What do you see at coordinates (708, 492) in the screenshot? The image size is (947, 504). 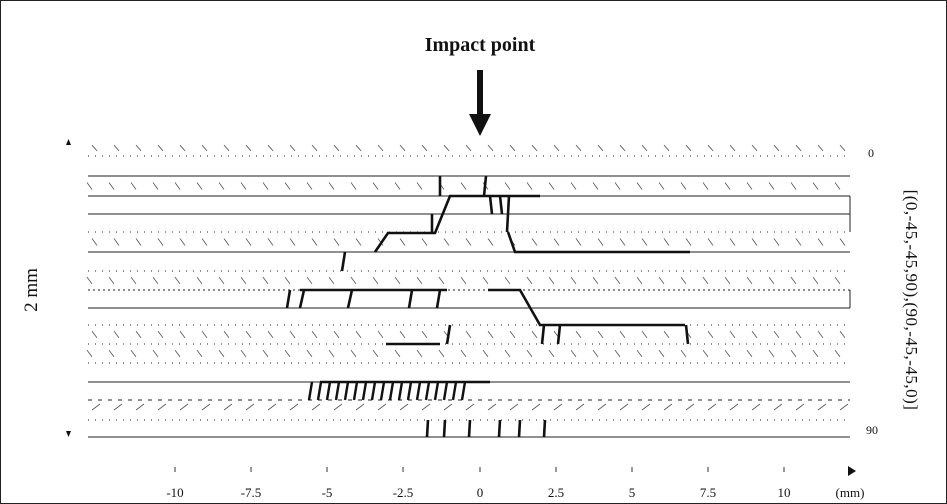 I see `x-tick-label: 7.5` at bounding box center [708, 492].